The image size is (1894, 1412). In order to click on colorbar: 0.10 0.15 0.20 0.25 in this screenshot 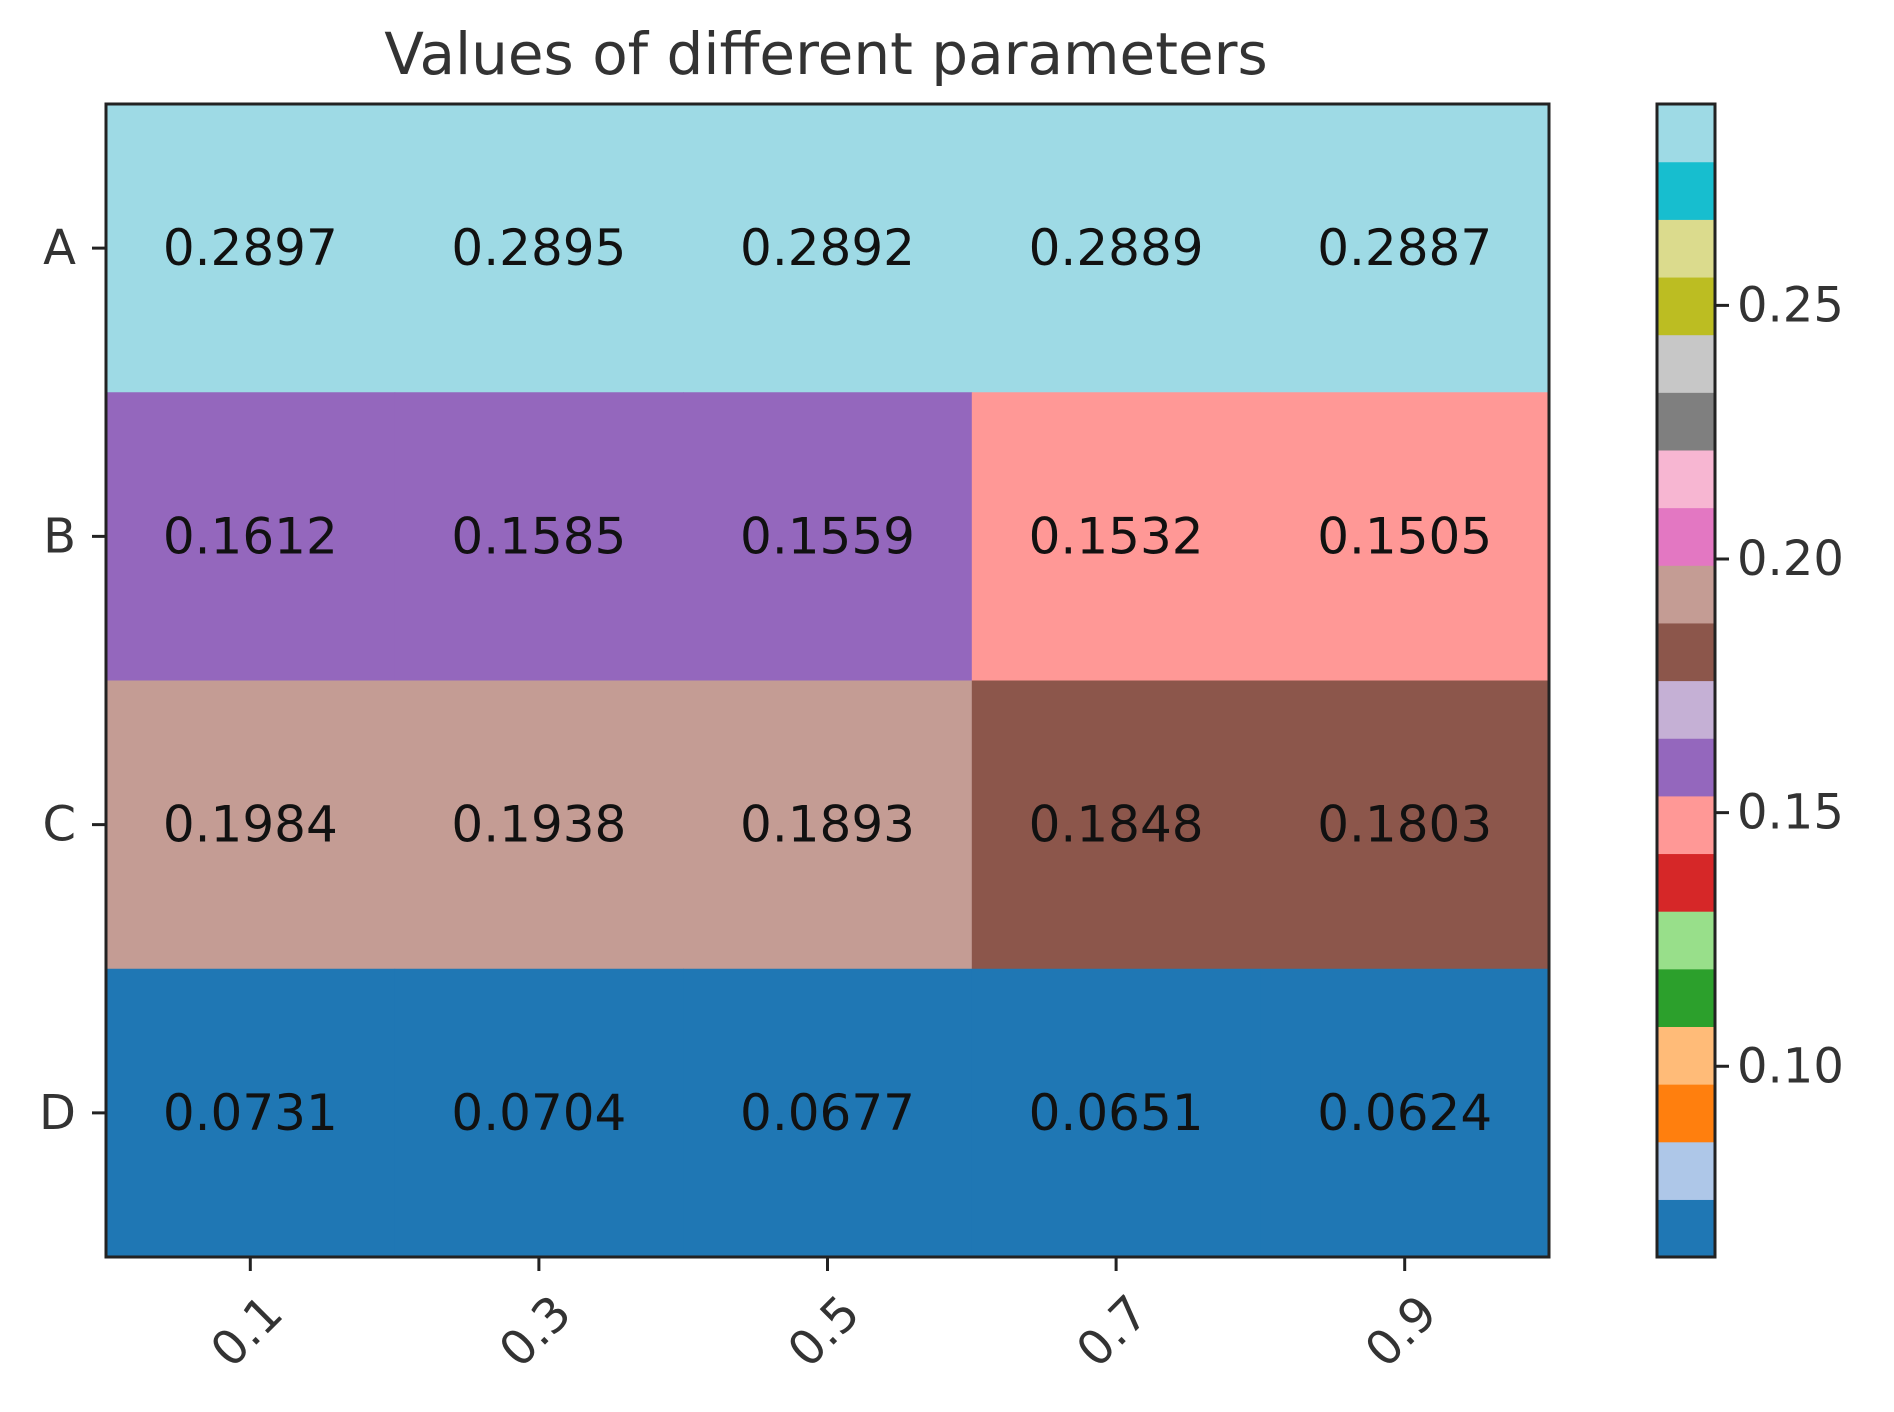, I will do `click(1749, 680)`.